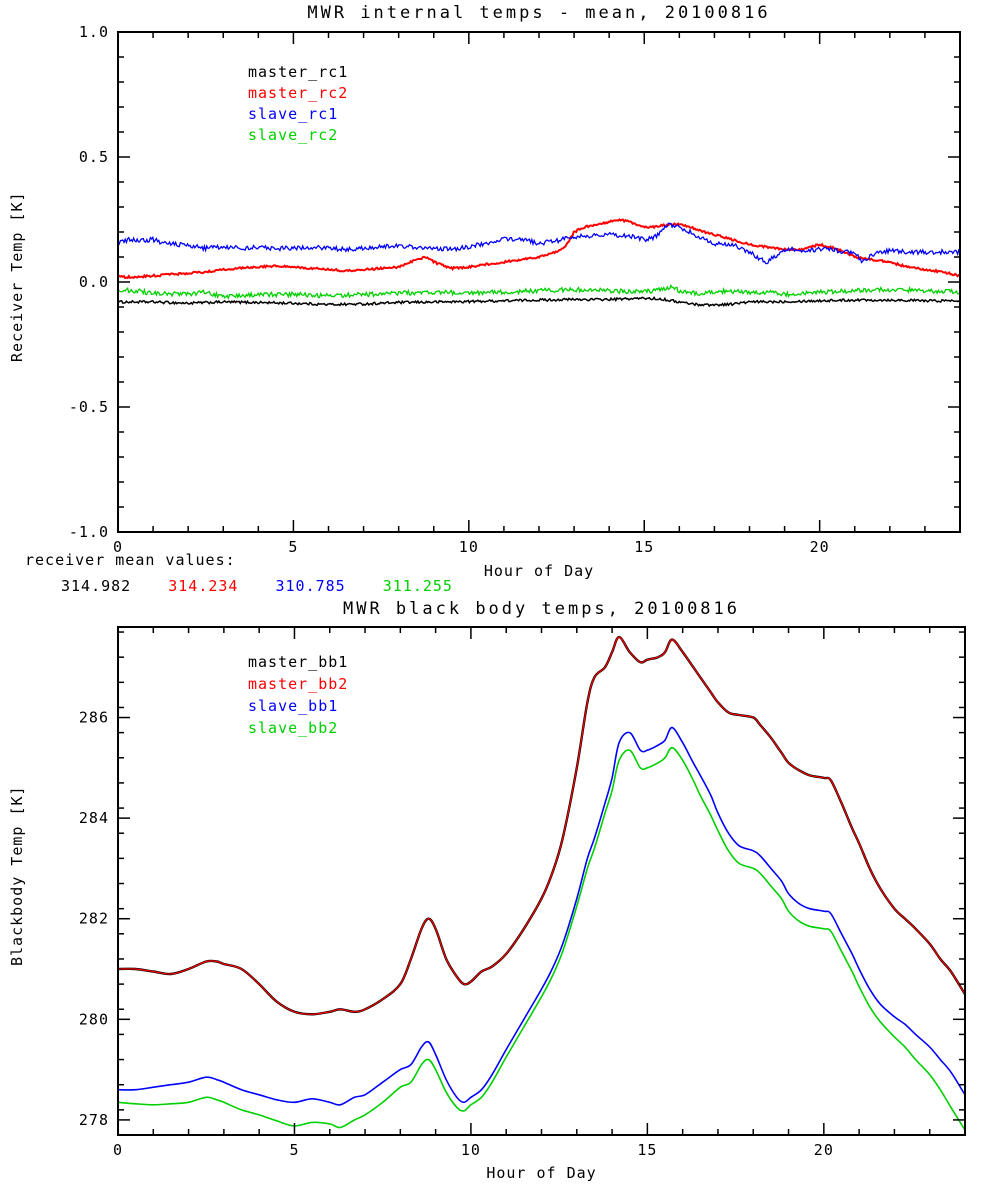  Describe the element at coordinates (94, 919) in the screenshot. I see `svg-text: 282` at that location.